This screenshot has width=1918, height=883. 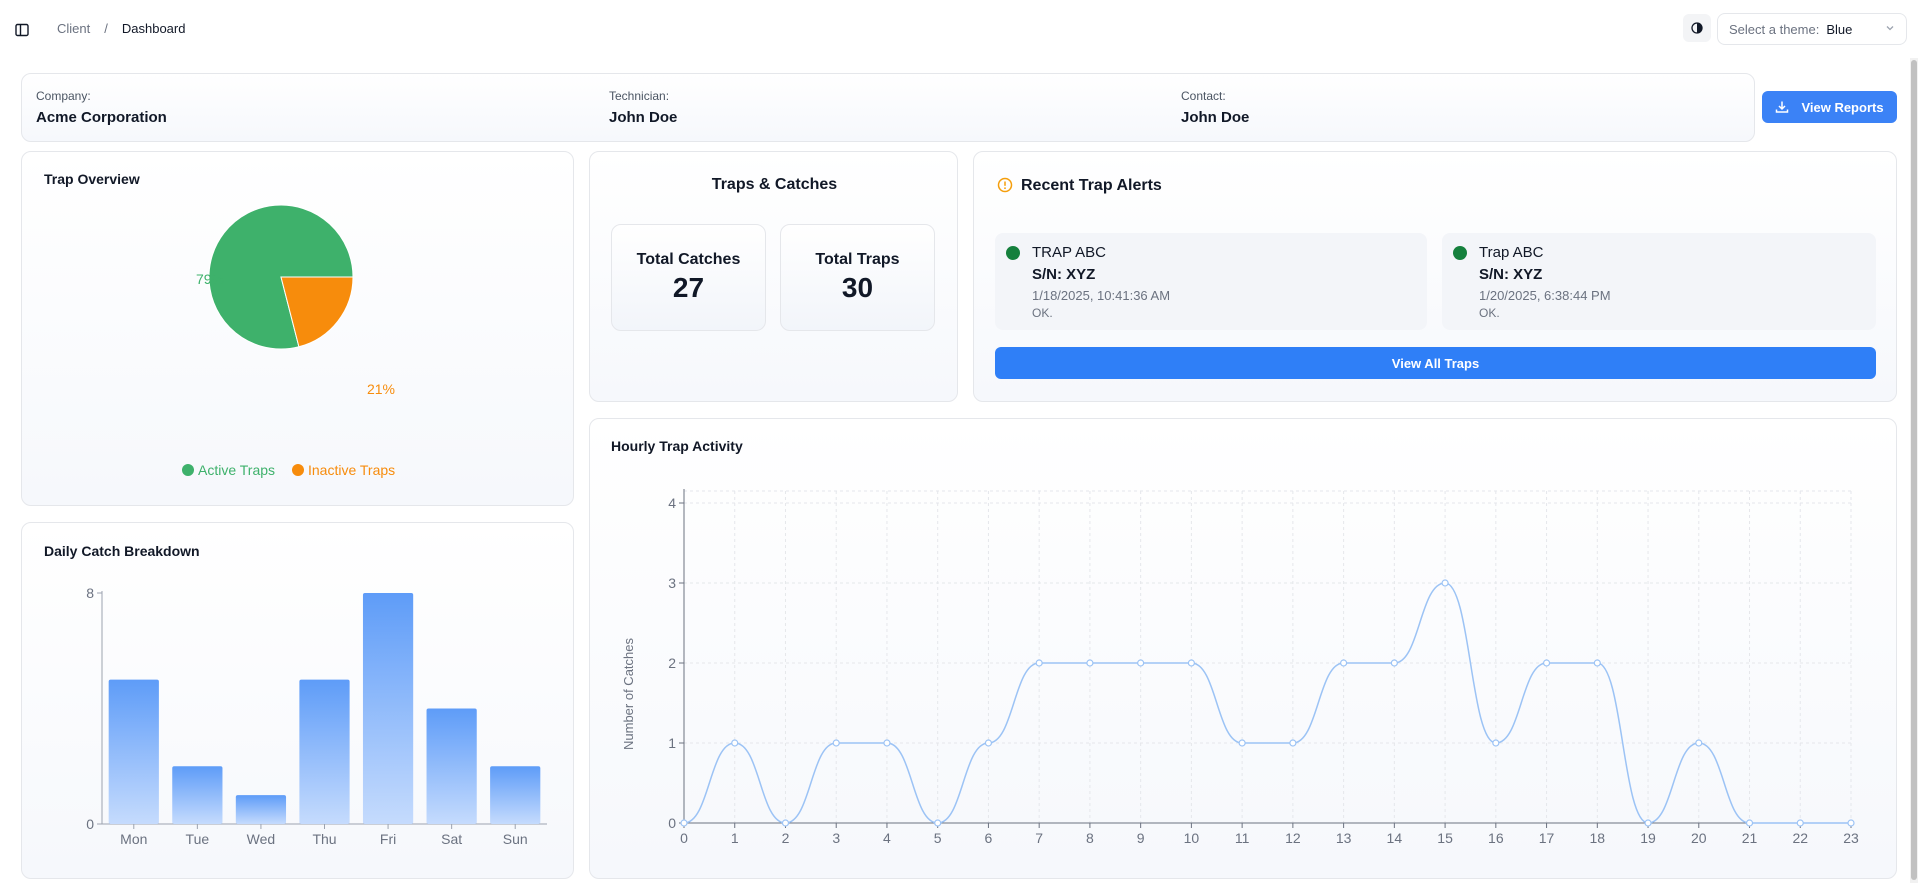 I want to click on theme-select: Select a theme: Blue, so click(x=1812, y=29).